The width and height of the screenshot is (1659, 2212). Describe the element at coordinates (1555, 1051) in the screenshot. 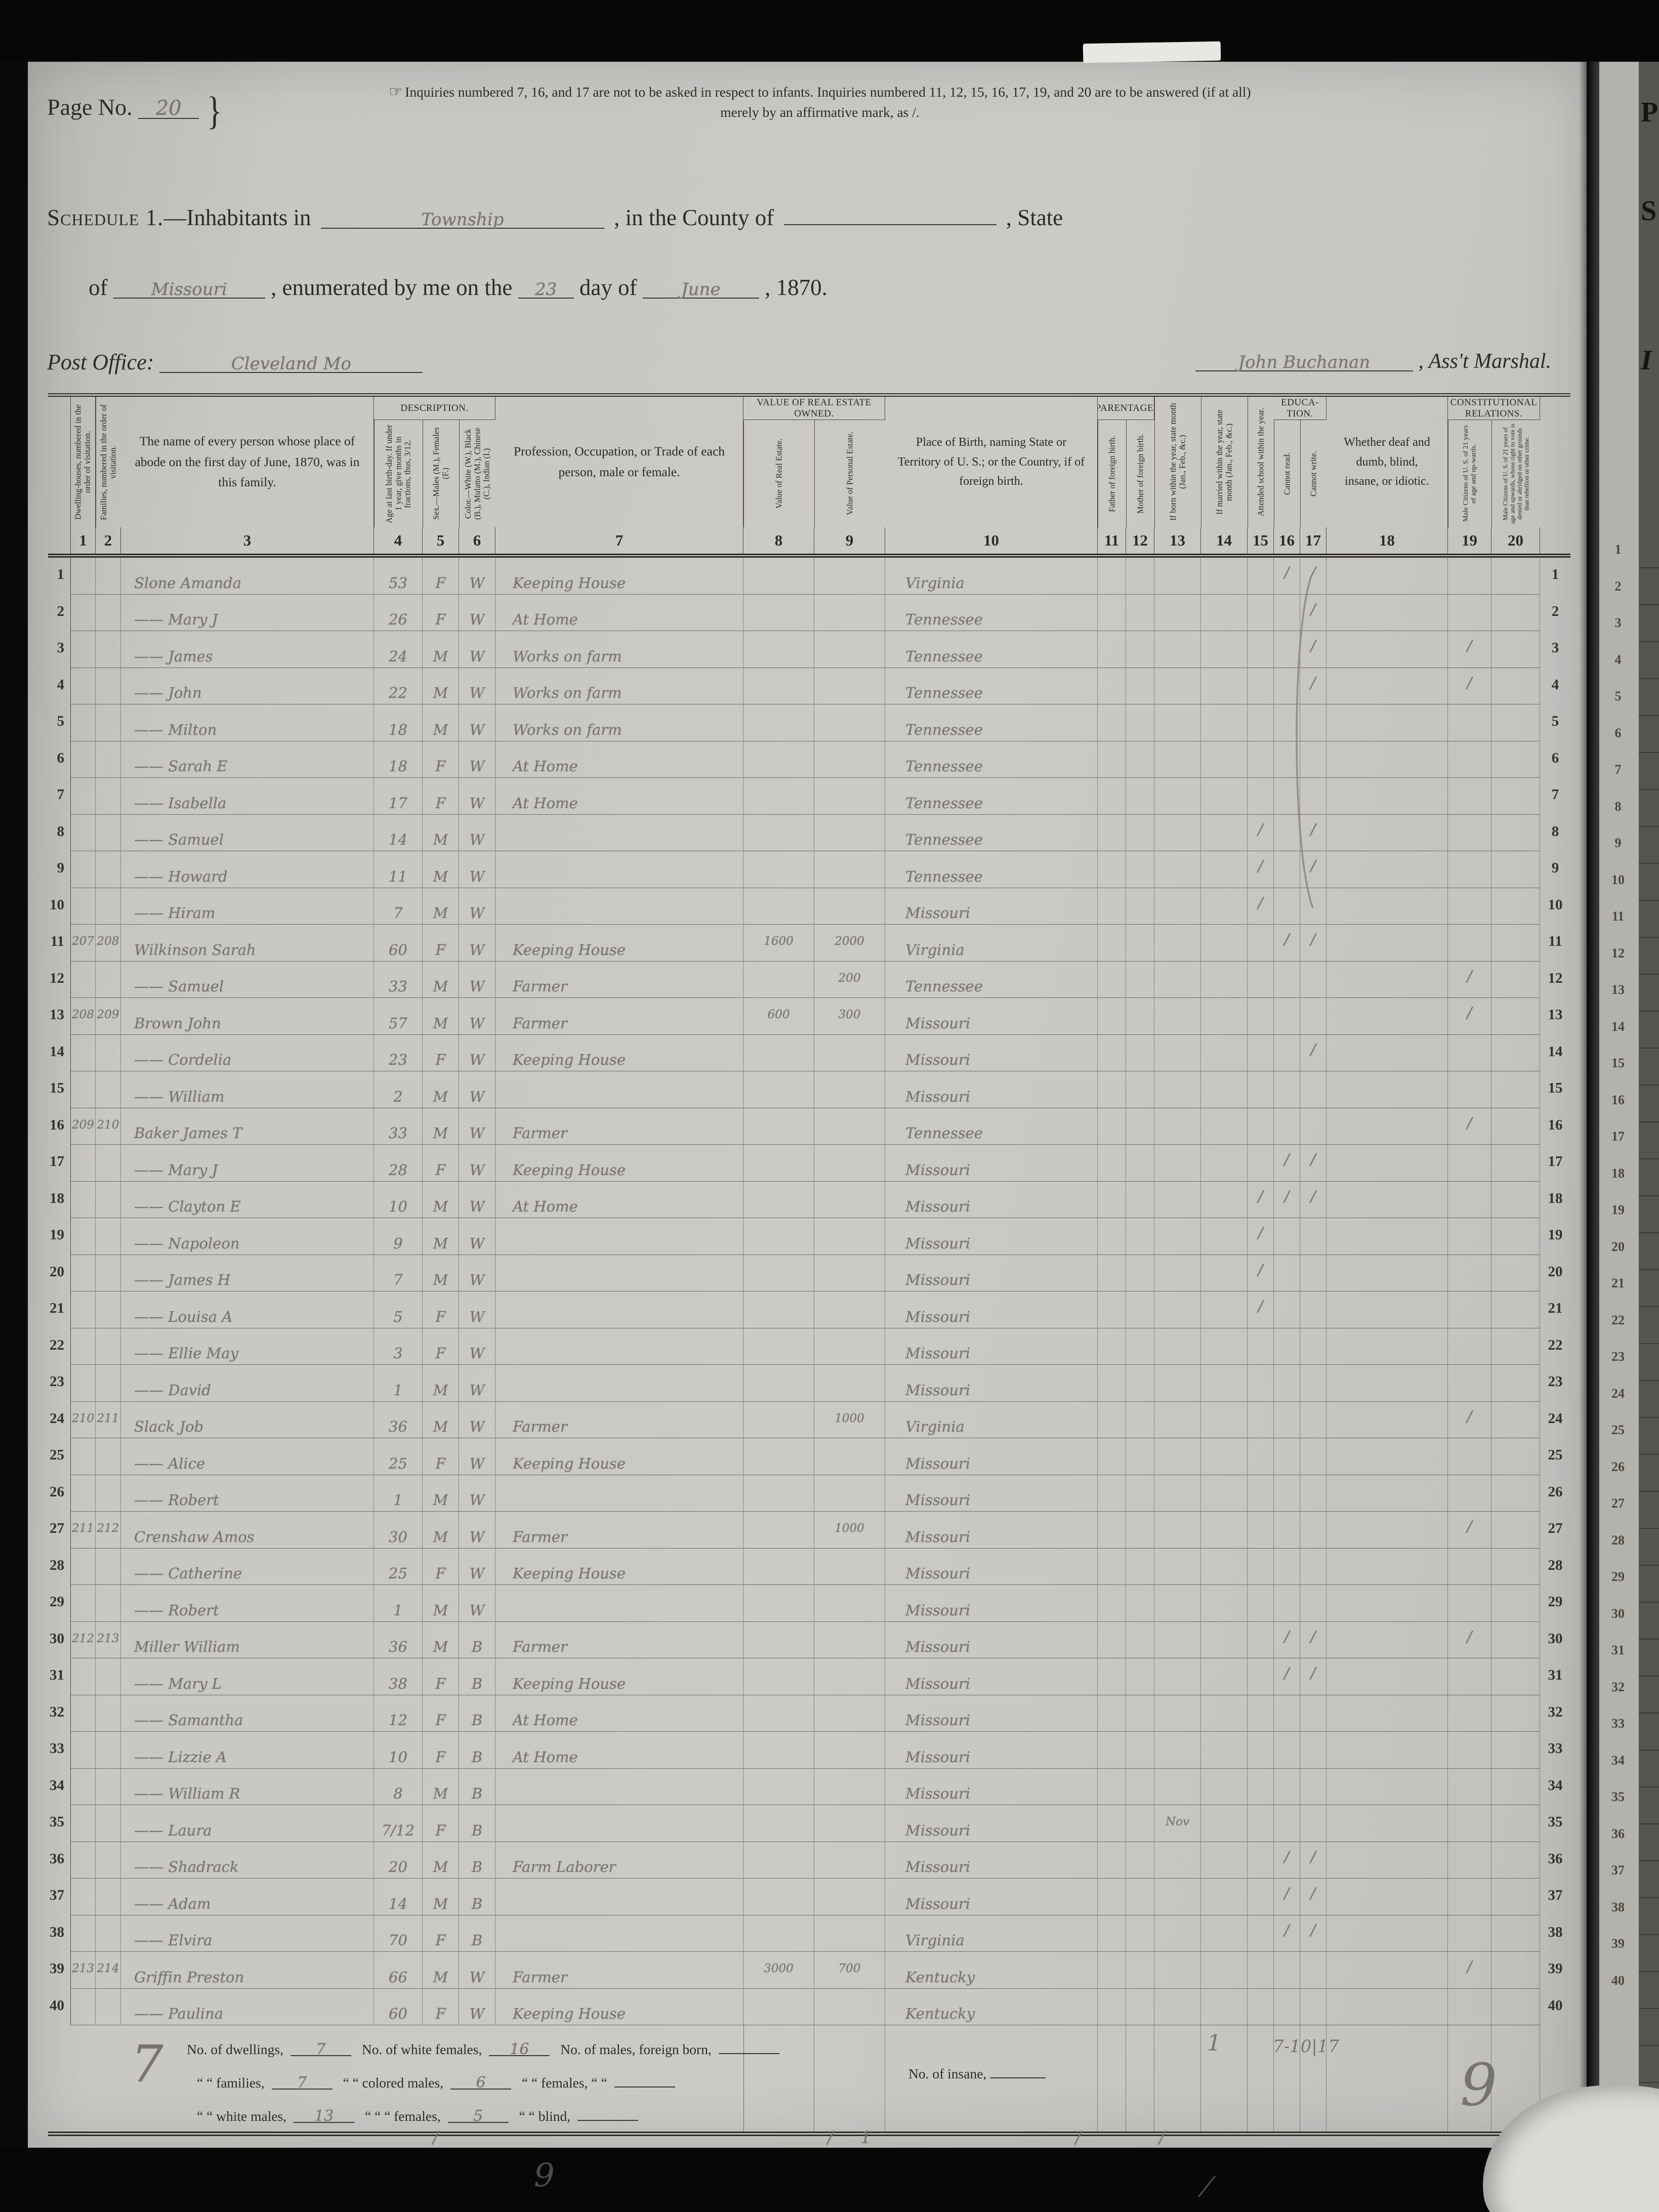

I see `rownum-right: 14` at that location.